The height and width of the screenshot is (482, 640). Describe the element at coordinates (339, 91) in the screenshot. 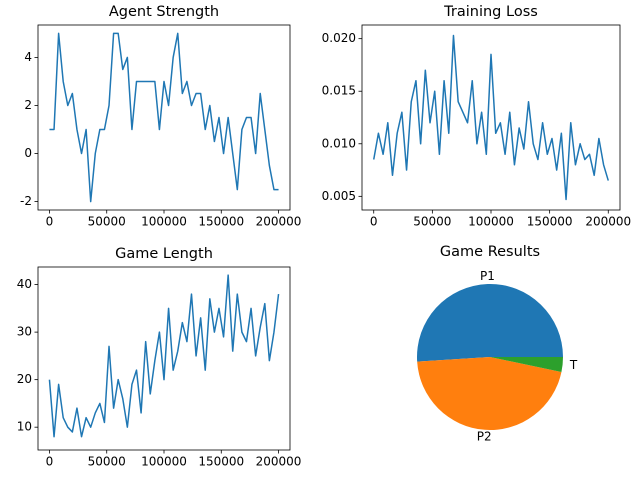

I see `y-tick-label: 0.015` at that location.